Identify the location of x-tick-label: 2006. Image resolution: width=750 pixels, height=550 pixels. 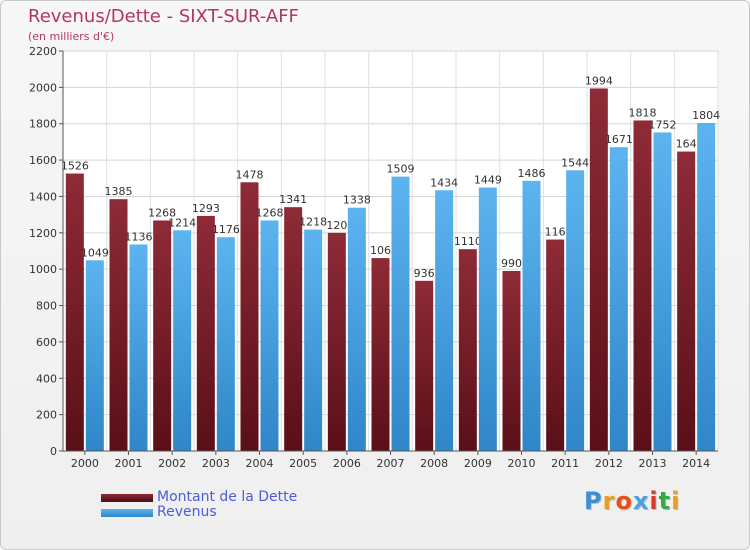
(347, 463).